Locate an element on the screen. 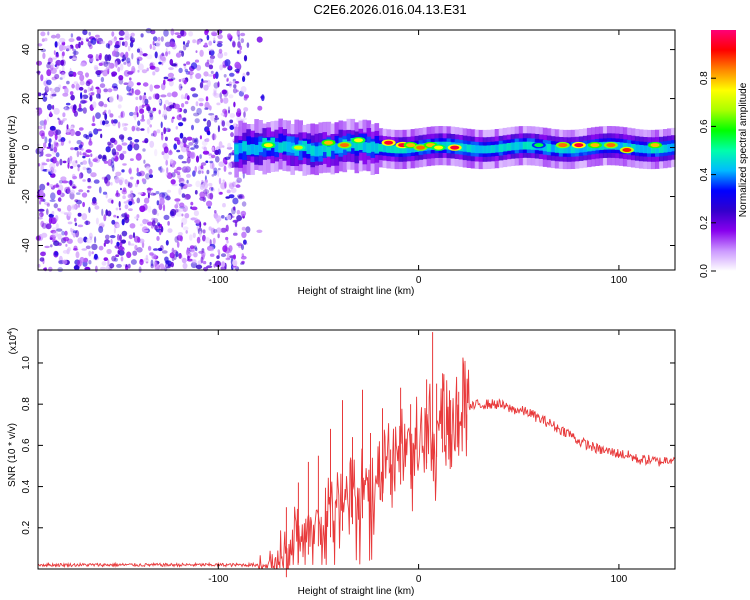 Image resolution: width=750 pixels, height=600 pixels. hot-spot is located at coordinates (611, 145).